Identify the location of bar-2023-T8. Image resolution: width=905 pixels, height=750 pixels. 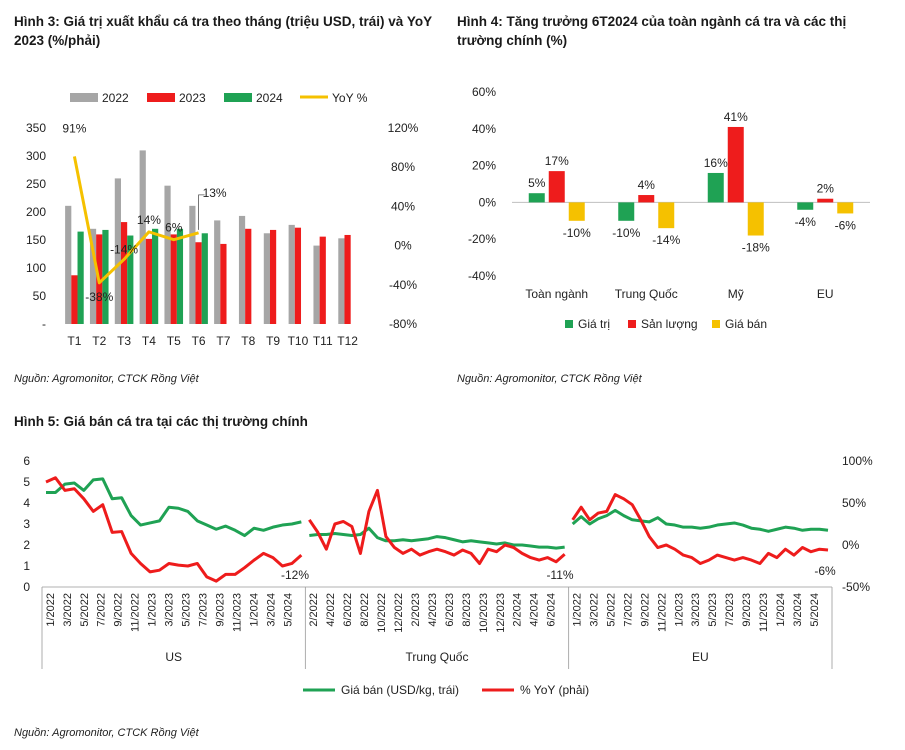
(248, 276).